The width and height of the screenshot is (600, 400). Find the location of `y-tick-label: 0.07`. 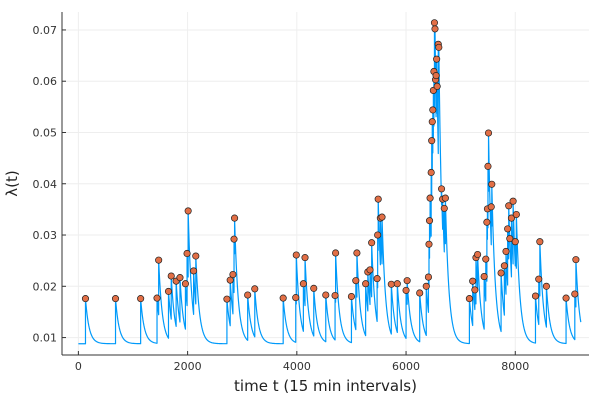

y-tick-label: 0.07 is located at coordinates (45, 30).